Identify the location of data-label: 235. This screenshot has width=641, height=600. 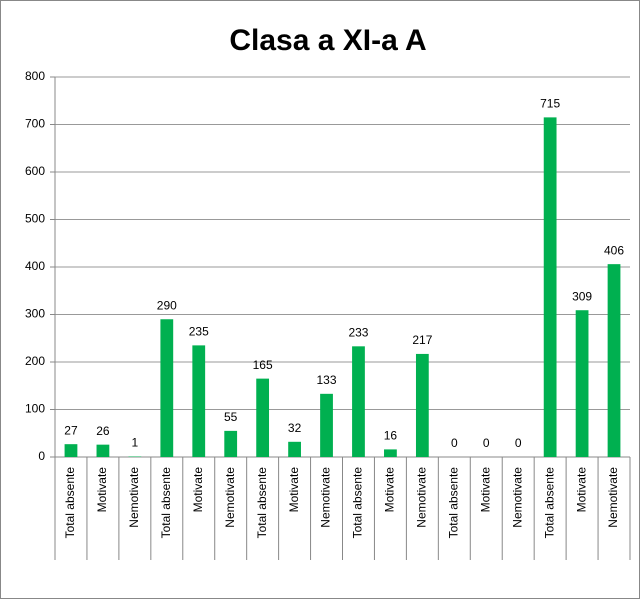
(199, 332).